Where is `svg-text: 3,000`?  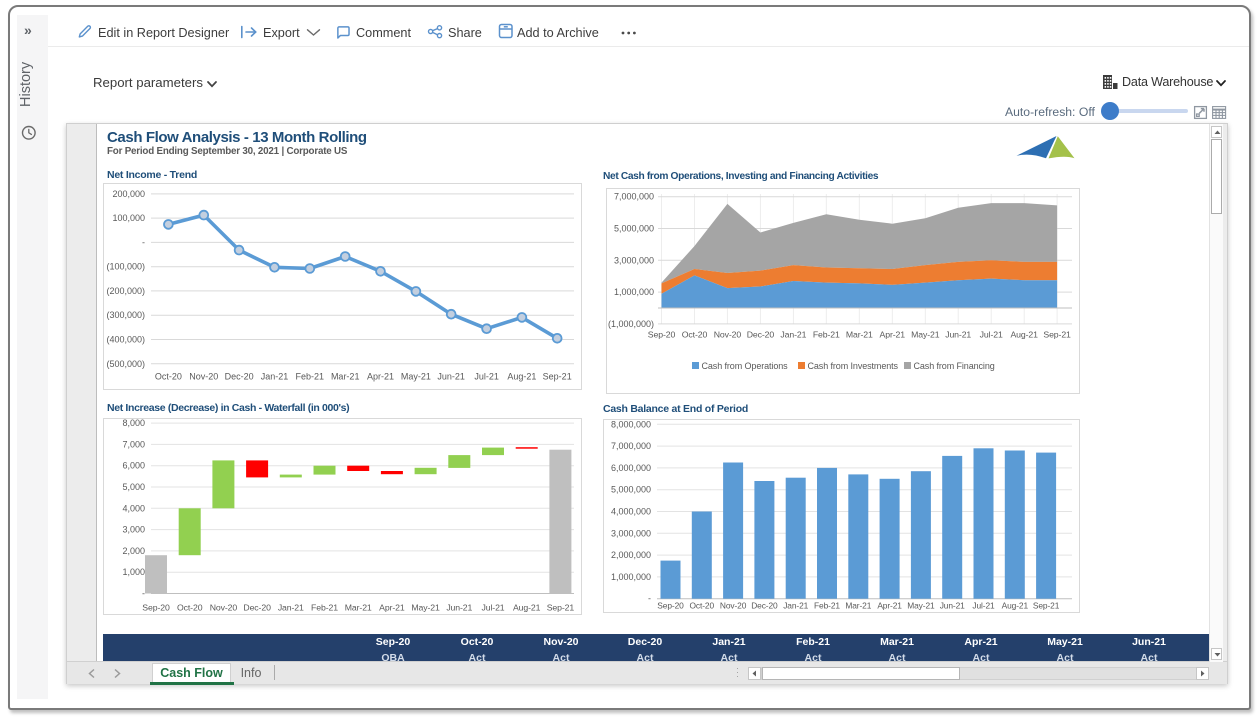
svg-text: 3,000 is located at coordinates (133, 530).